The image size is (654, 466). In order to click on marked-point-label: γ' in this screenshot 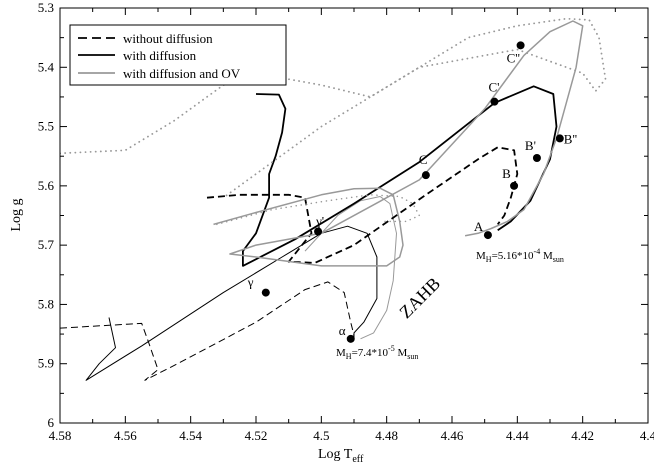, I will do `click(319, 221)`.